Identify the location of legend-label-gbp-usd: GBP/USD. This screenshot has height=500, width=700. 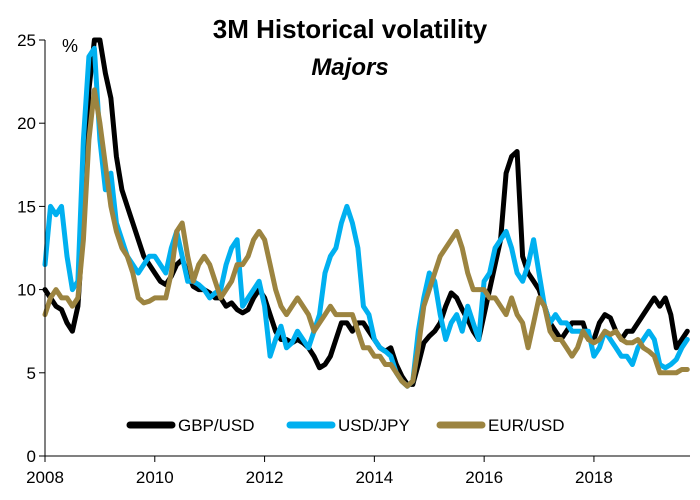
(216, 425).